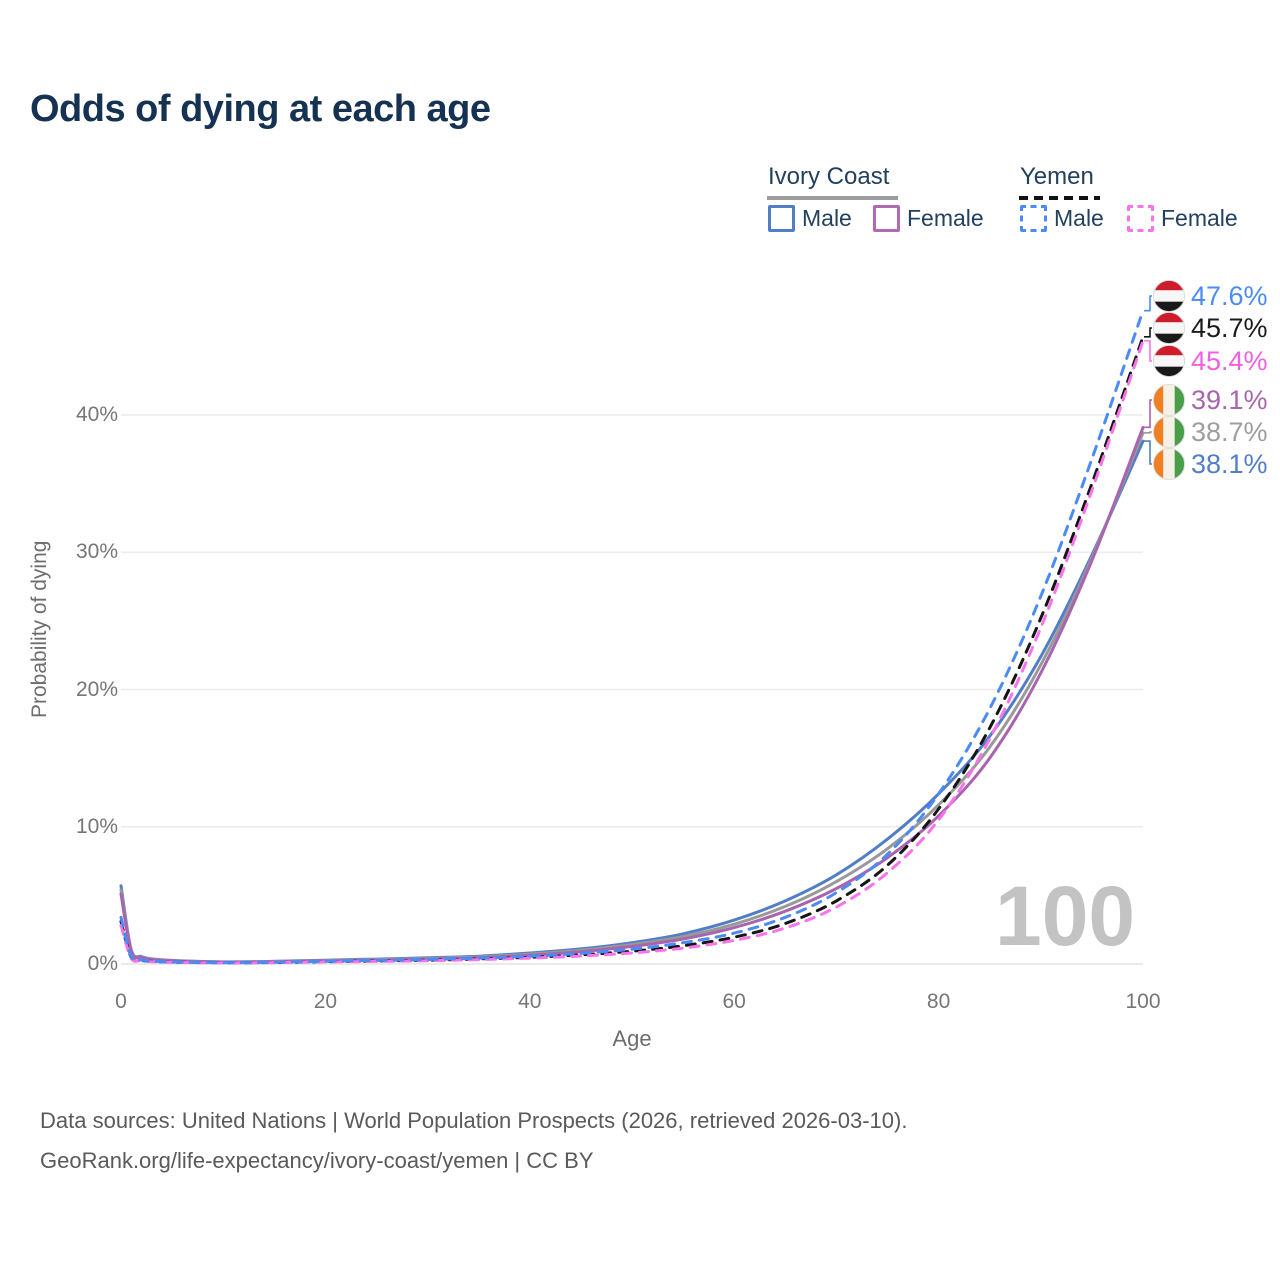 Image resolution: width=1280 pixels, height=1280 pixels. Describe the element at coordinates (781, 218) in the screenshot. I see `legend-swatch-ivory-coast-male` at that location.